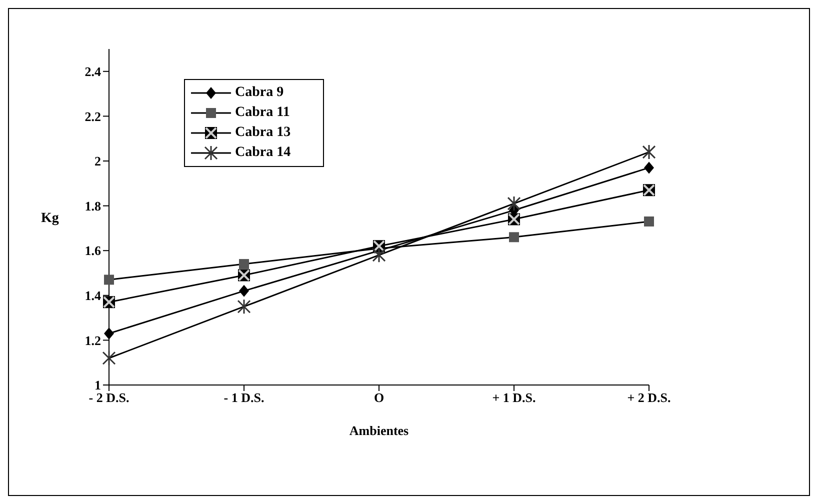 The width and height of the screenshot is (820, 503). I want to click on y-tick-label: 1.4, so click(93, 296).